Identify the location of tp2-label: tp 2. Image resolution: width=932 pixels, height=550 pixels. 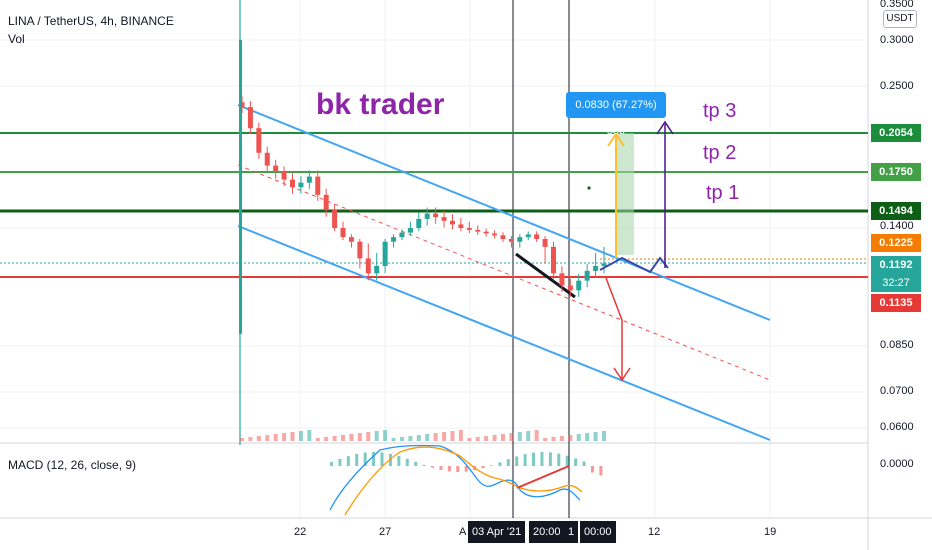
(720, 153).